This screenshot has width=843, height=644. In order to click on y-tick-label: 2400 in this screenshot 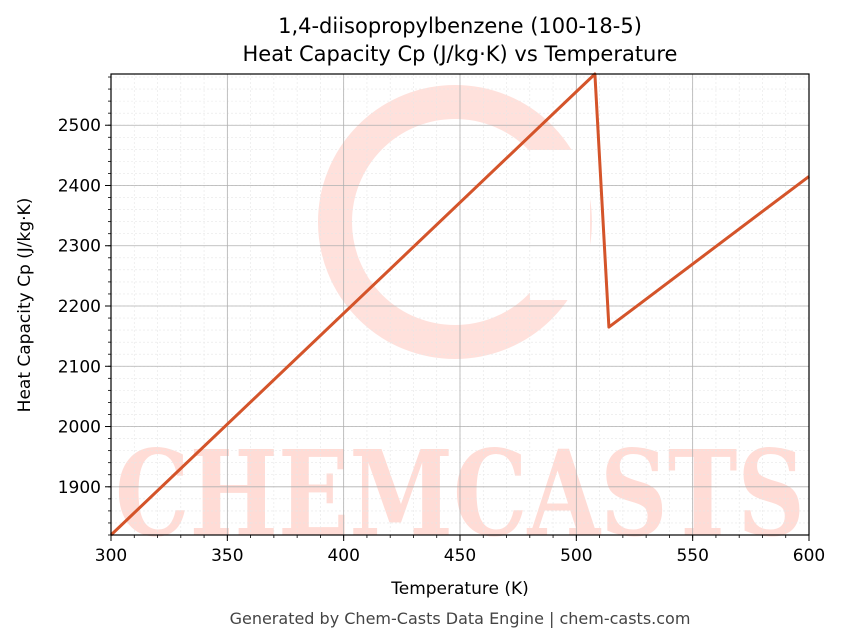, I will do `click(79, 186)`.